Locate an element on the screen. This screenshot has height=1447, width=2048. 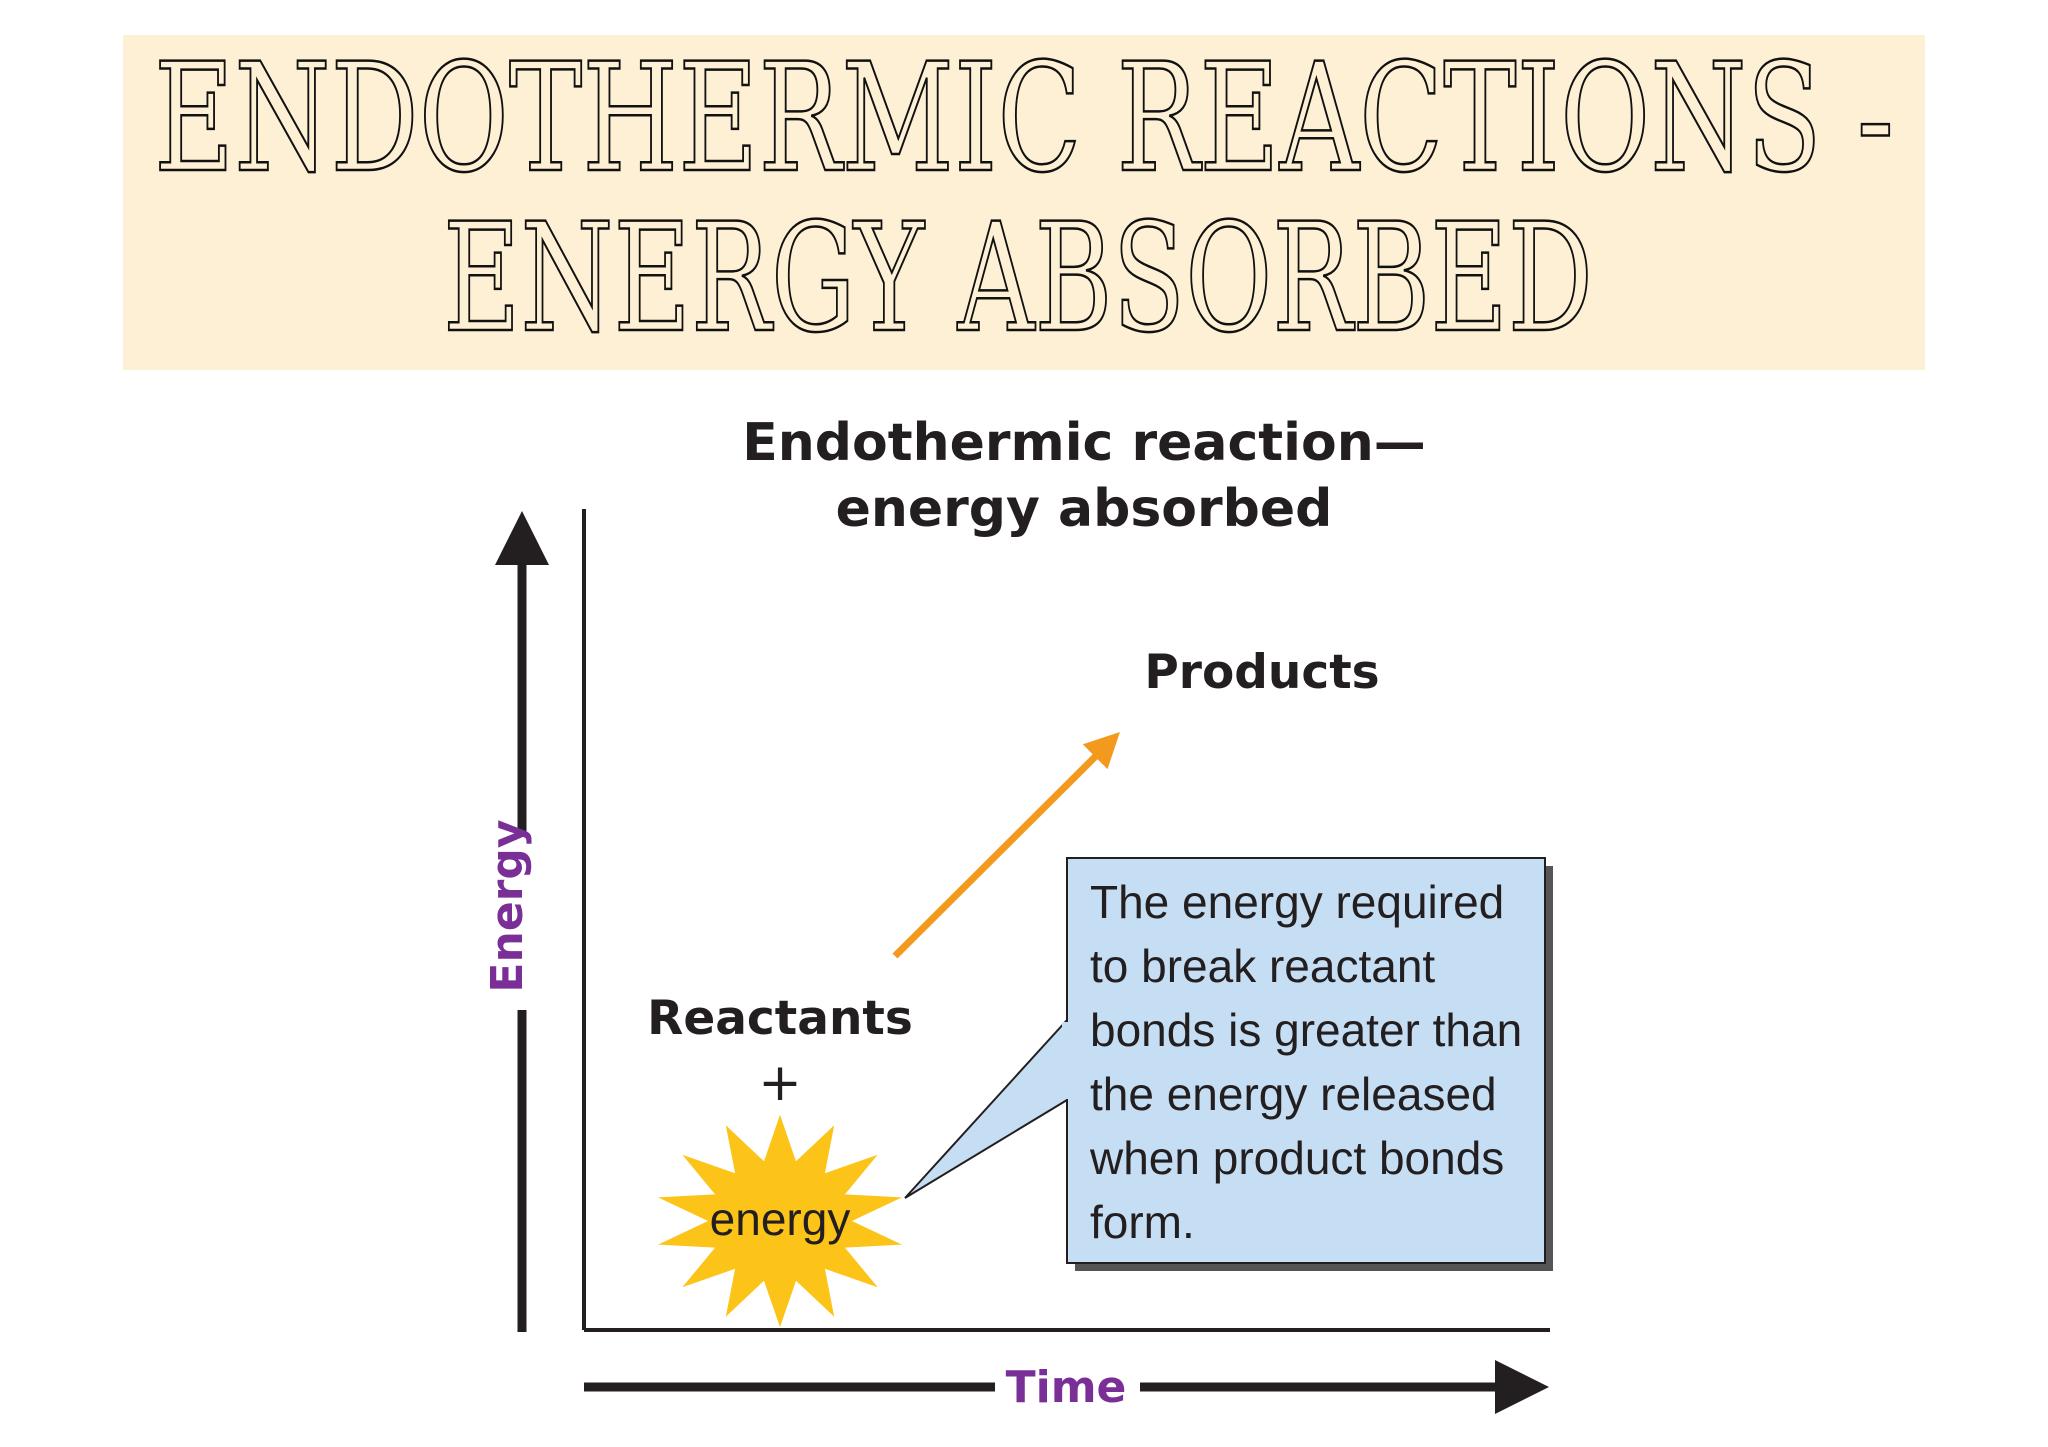
callout-box is located at coordinates (1306, 1060).